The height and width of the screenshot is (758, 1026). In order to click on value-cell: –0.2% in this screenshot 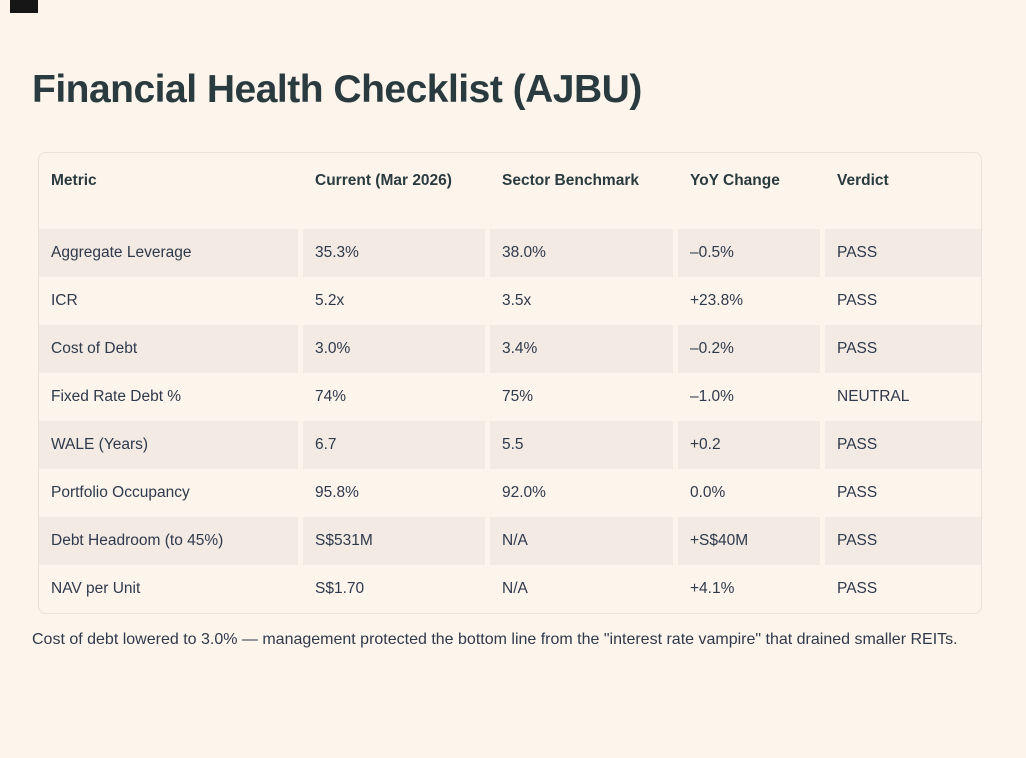, I will do `click(746, 349)`.